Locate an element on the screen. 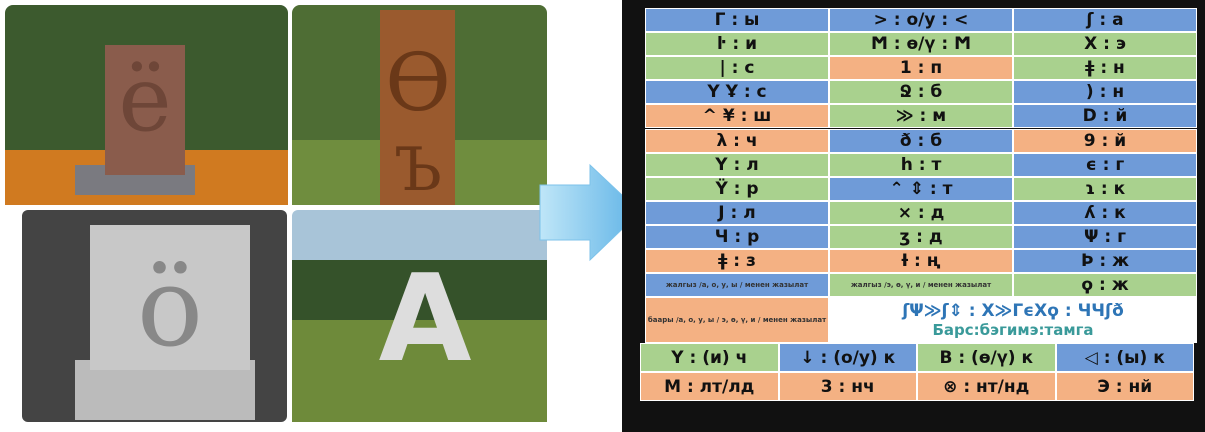 The image size is (1205, 432). table-cell: Э : нй is located at coordinates (1124, 387).